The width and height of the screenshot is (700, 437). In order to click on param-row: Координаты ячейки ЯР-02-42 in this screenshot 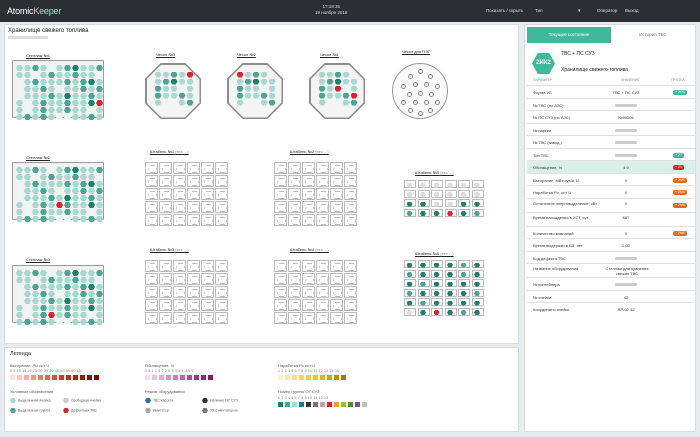, I will do `click(611, 308)`.